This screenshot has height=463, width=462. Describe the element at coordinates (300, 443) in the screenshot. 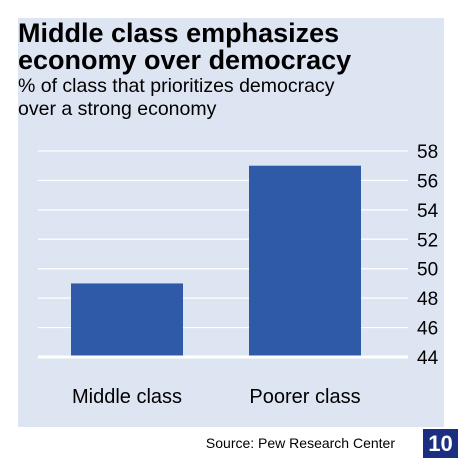

I see `source-note: Source: Pew Research Center` at that location.